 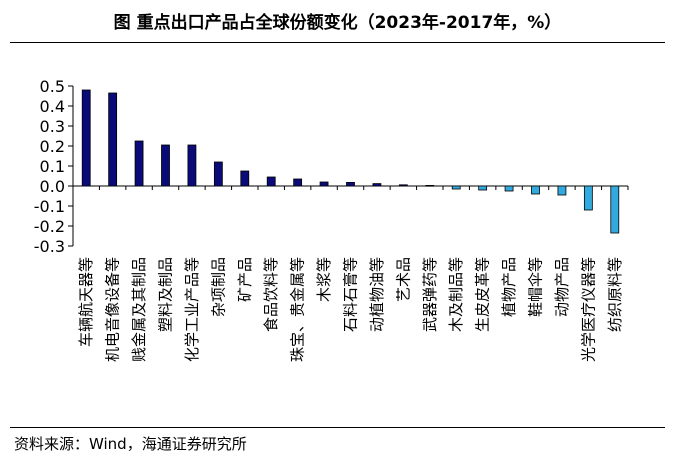 I want to click on x-category-label: 动植物油等, so click(x=377, y=294).